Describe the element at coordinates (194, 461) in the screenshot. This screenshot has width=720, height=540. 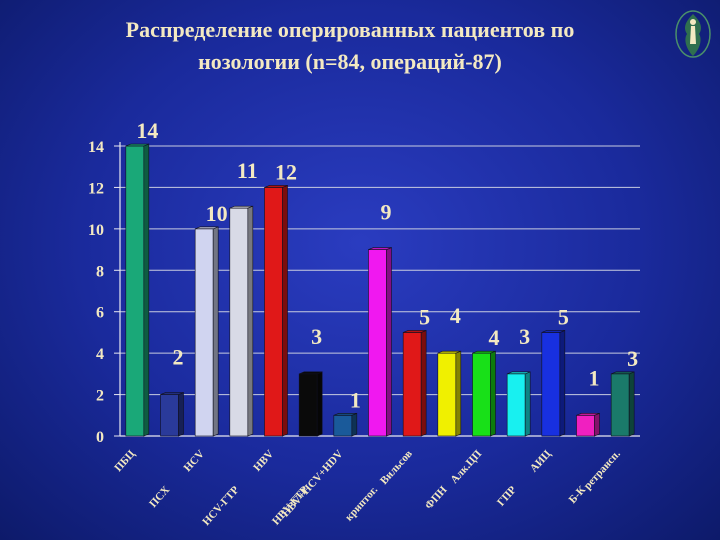
I see `x-tick-label: HCV` at that location.